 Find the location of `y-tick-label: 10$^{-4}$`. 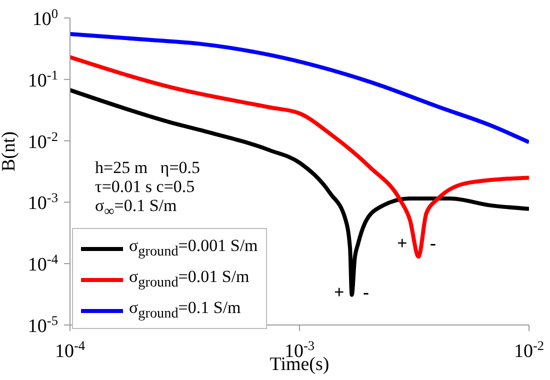

y-tick-label: 10$^{-4}$ is located at coordinates (43, 263).